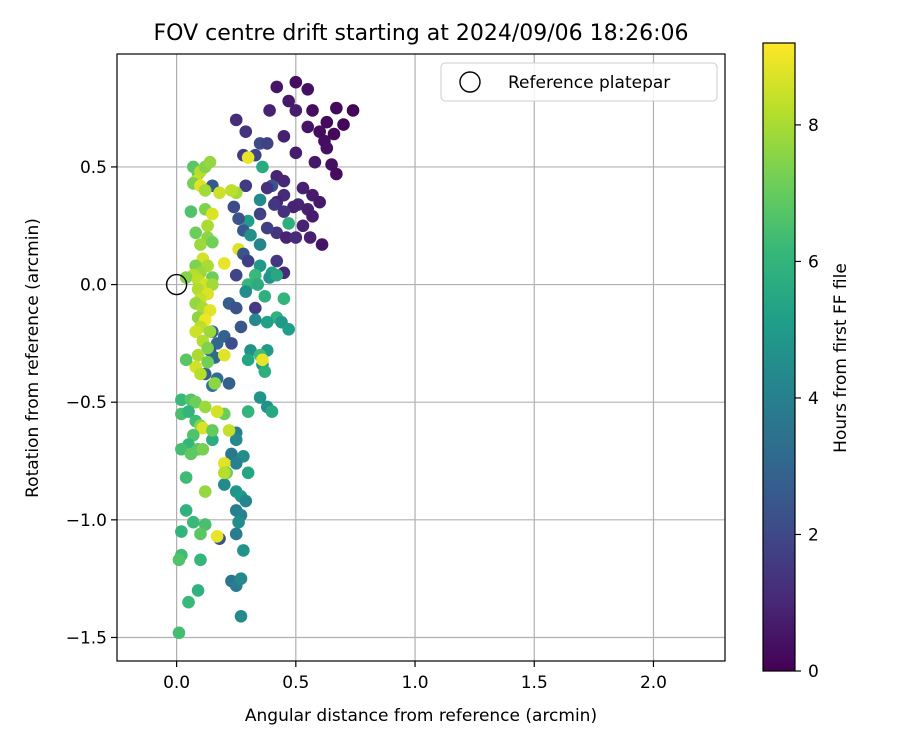 The height and width of the screenshot is (754, 900). Describe the element at coordinates (653, 683) in the screenshot. I see `x-tick-label: 2.0` at that location.